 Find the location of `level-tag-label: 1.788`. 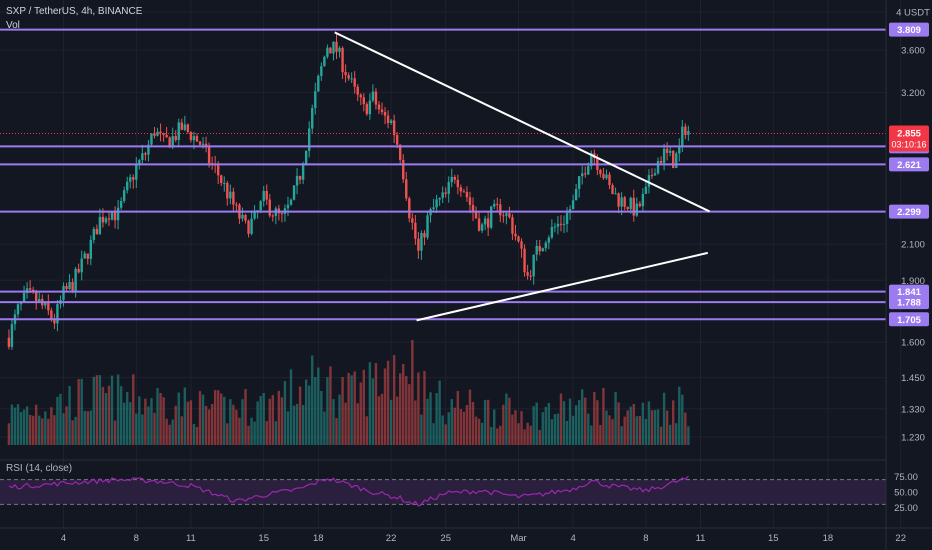

level-tag-label: 1.788 is located at coordinates (909, 303).